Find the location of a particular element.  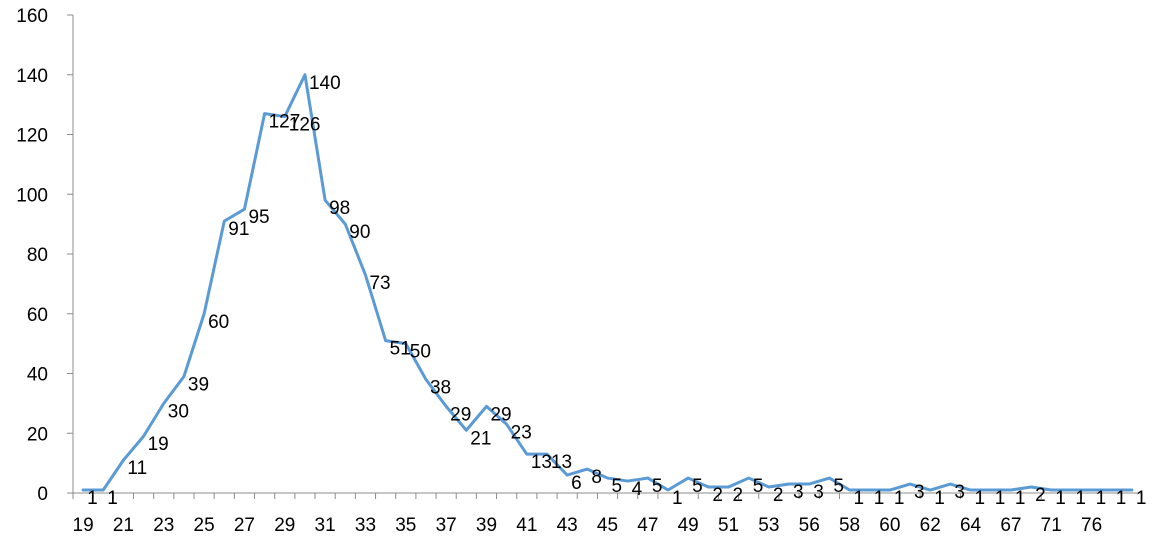

data-label: 91 is located at coordinates (238, 229).